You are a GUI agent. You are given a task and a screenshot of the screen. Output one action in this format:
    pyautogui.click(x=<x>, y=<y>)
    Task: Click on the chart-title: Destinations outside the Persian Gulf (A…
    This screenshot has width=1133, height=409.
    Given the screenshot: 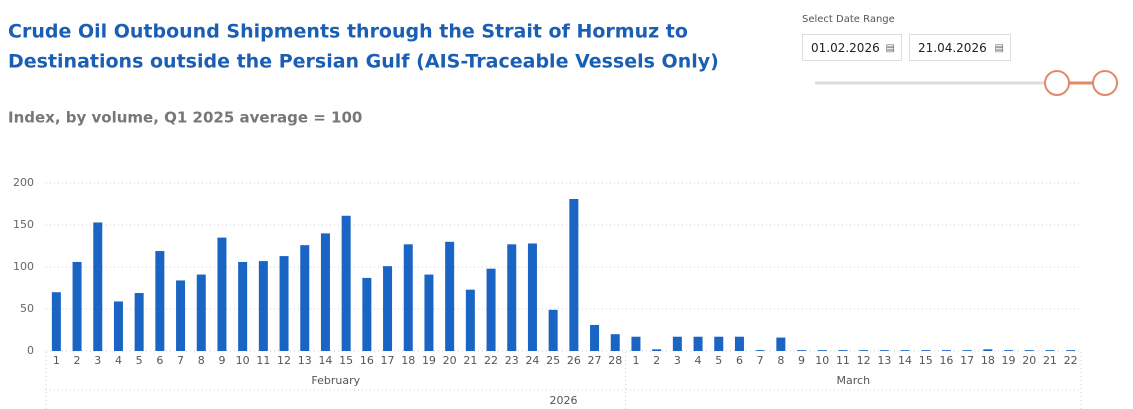 What is the action you would take?
    pyautogui.click(x=363, y=62)
    